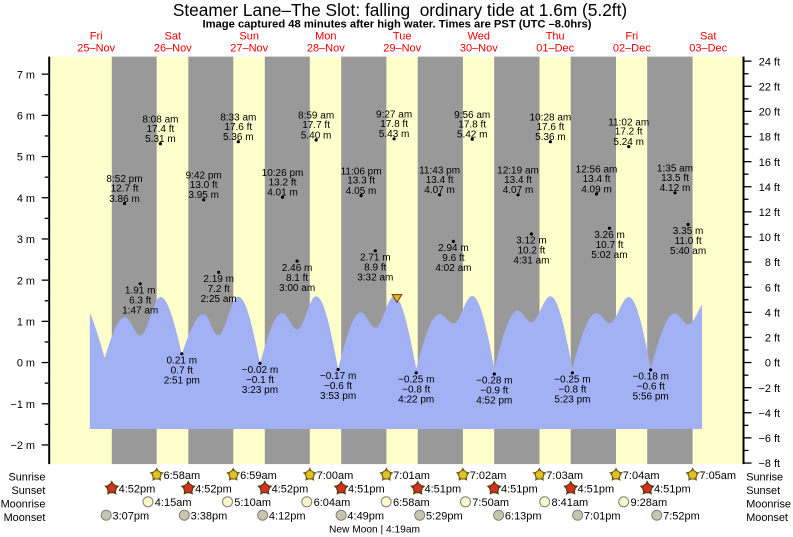 The image size is (793, 537). I want to click on svg-text: 18 ft, so click(769, 138).